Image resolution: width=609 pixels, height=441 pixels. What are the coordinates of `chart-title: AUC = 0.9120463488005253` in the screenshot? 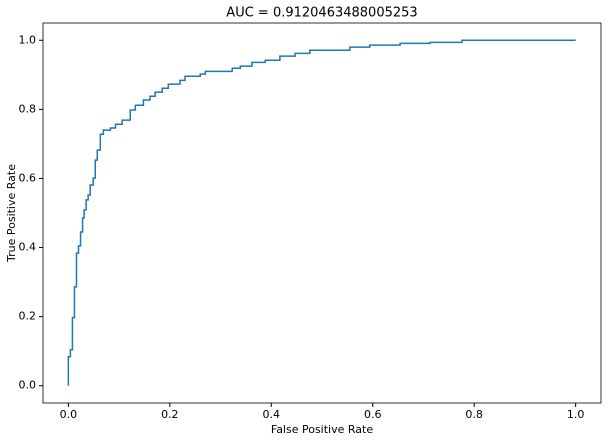 It's located at (321, 13).